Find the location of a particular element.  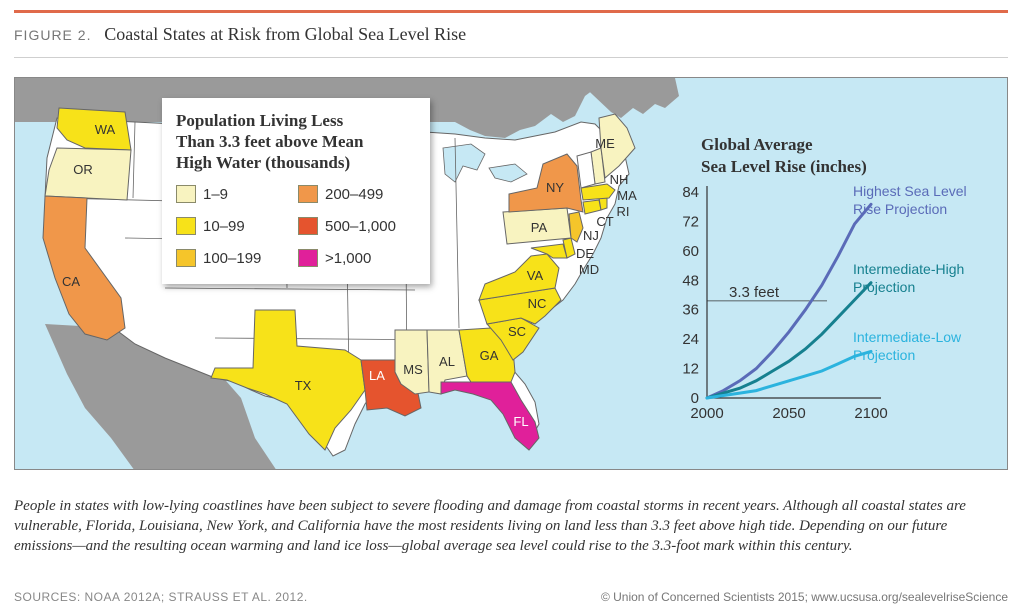

state-label-ma: MA is located at coordinates (627, 195).